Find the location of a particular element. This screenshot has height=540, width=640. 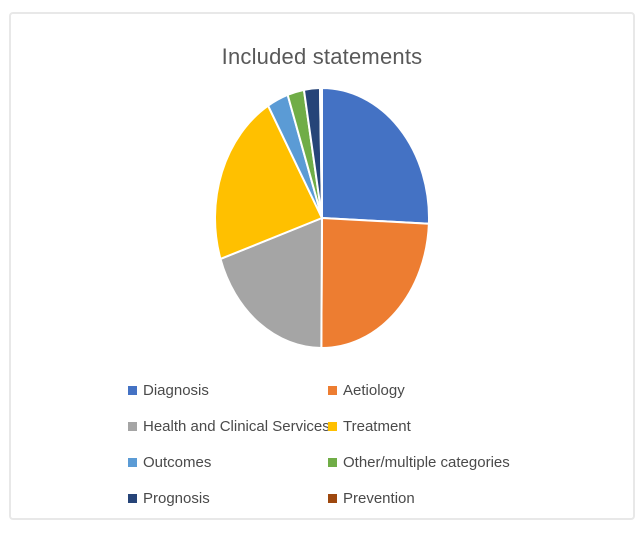

chart-title: Included statements is located at coordinates (322, 56).